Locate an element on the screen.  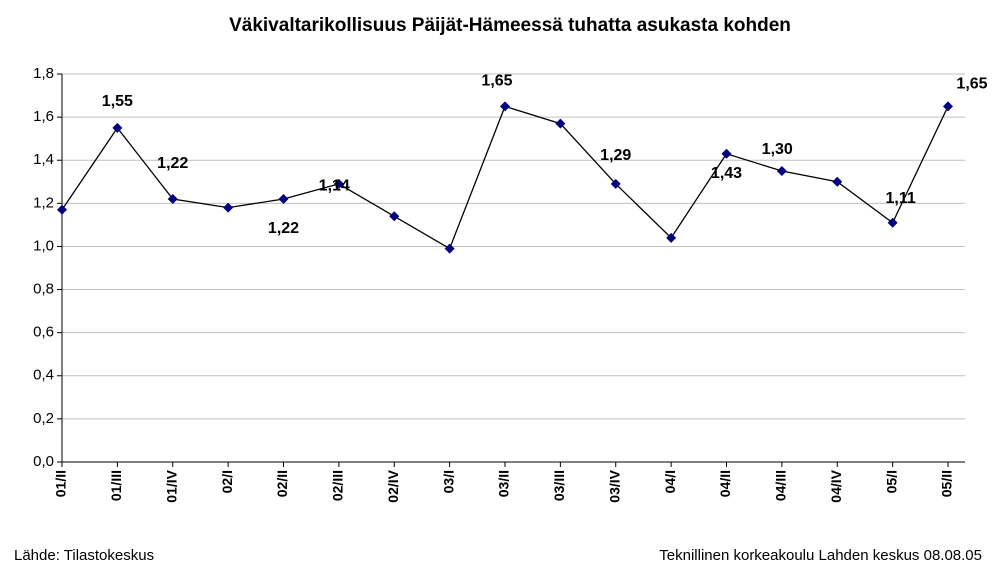
y-tick-label: 1,2 is located at coordinates (43, 202).